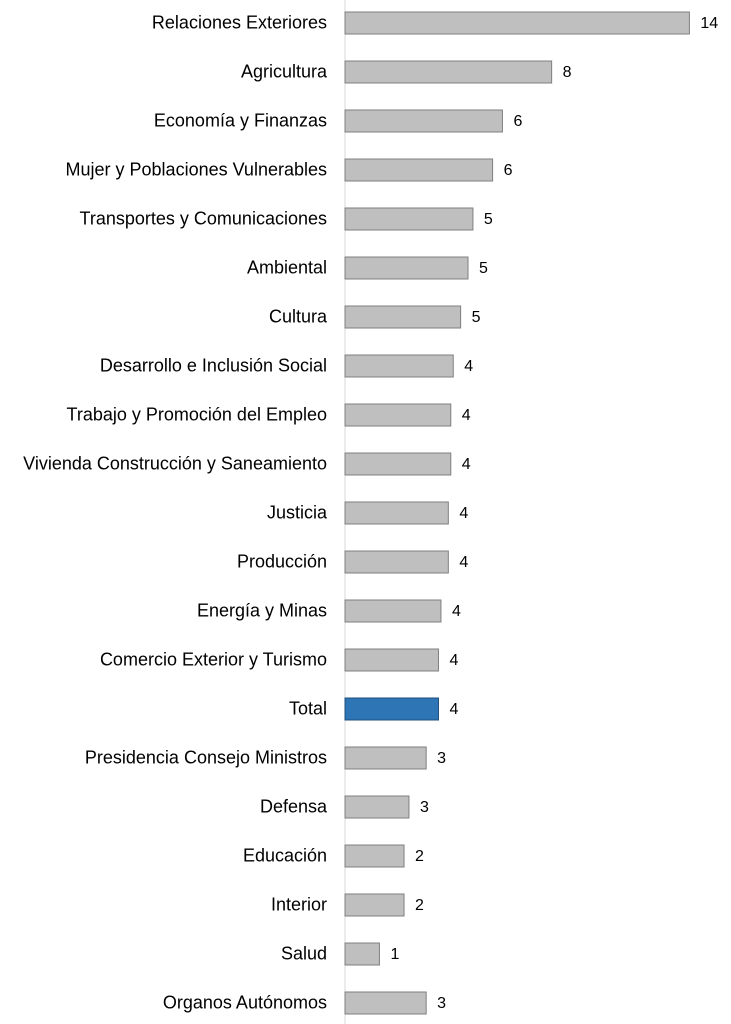 This screenshot has height=1024, width=731. I want to click on category-label: Justicia, so click(296, 512).